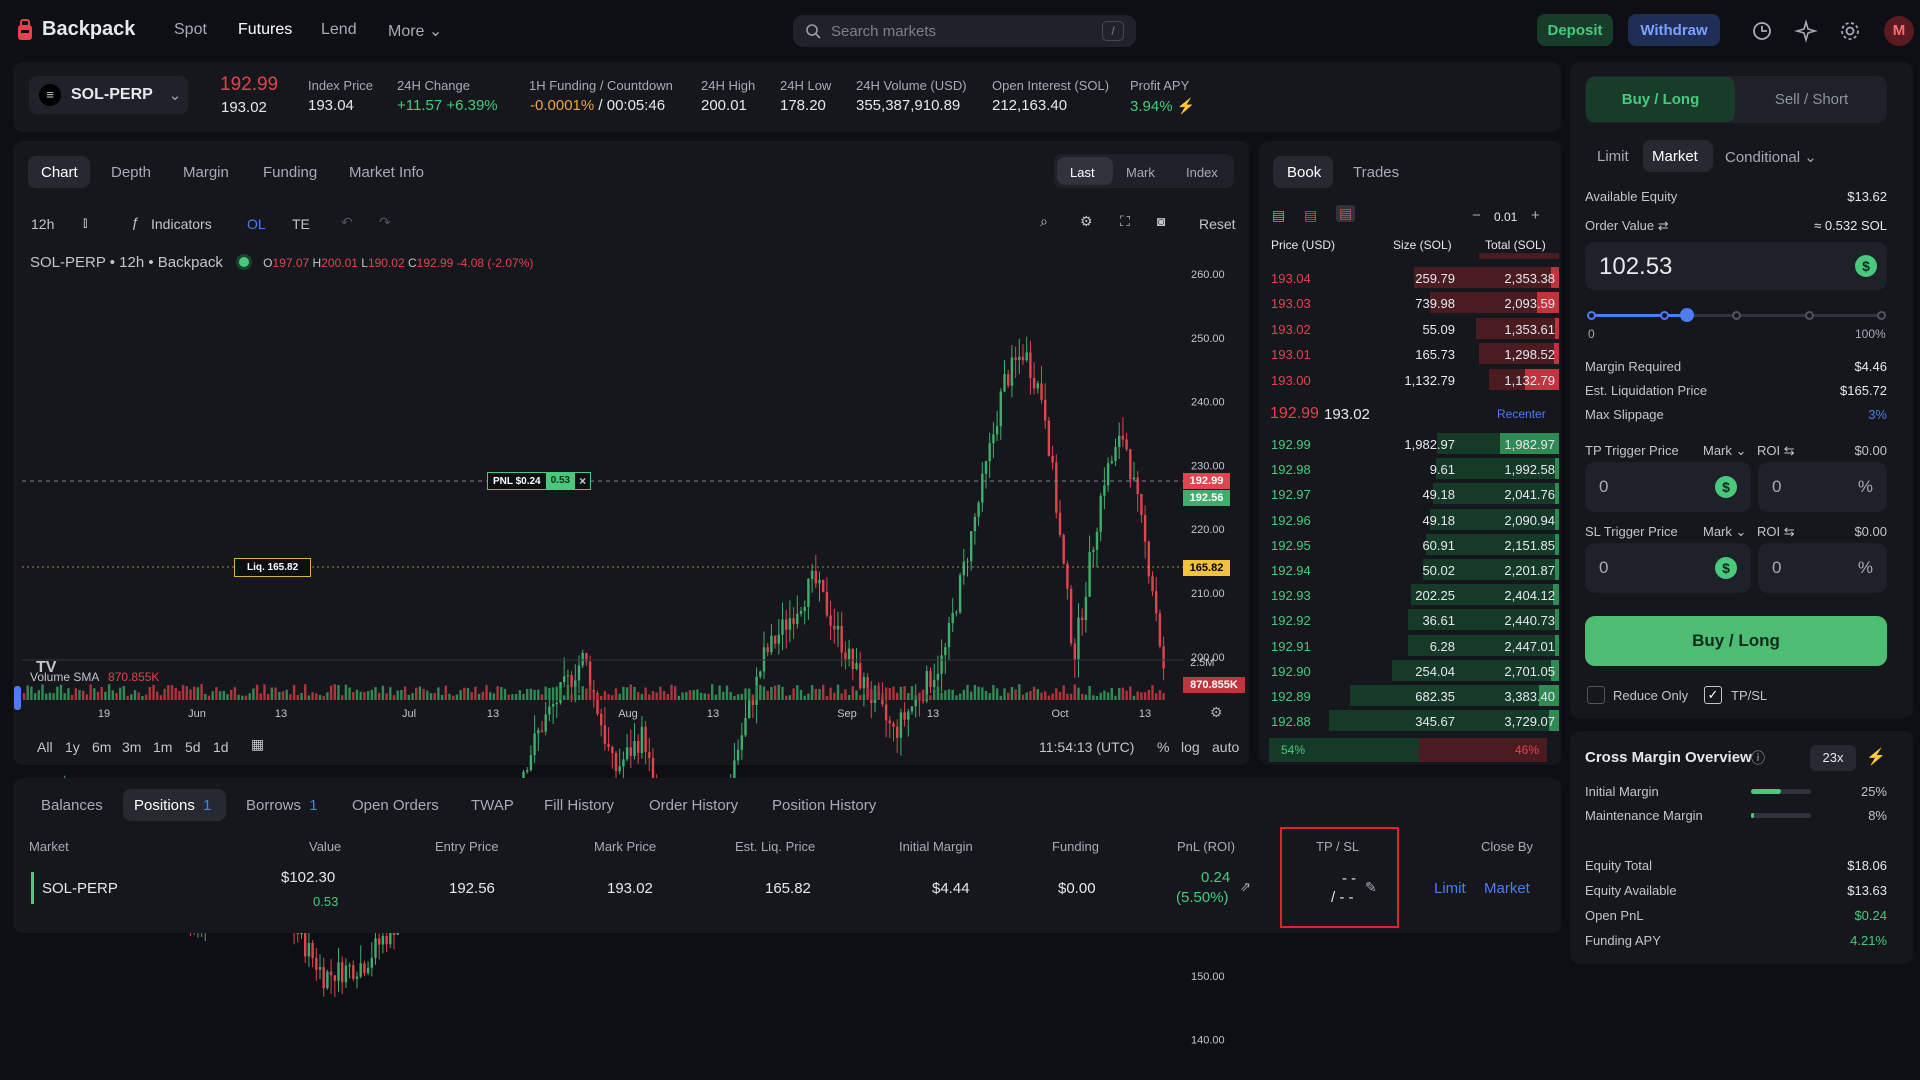  What do you see at coordinates (1414, 328) in the screenshot?
I see `ask-row: 193.02 55.09 1,353.61` at bounding box center [1414, 328].